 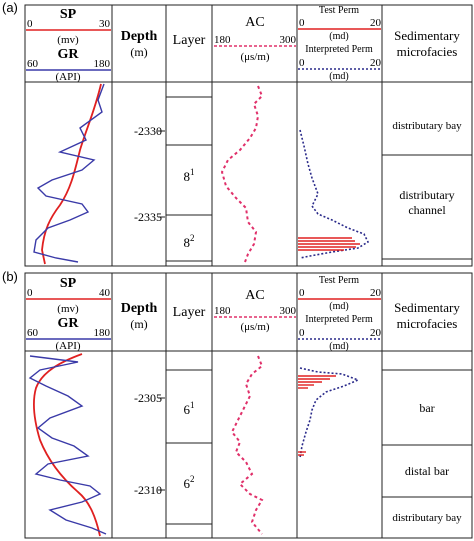 What do you see at coordinates (10, 276) in the screenshot?
I see `panel-b-tag: (b)` at bounding box center [10, 276].